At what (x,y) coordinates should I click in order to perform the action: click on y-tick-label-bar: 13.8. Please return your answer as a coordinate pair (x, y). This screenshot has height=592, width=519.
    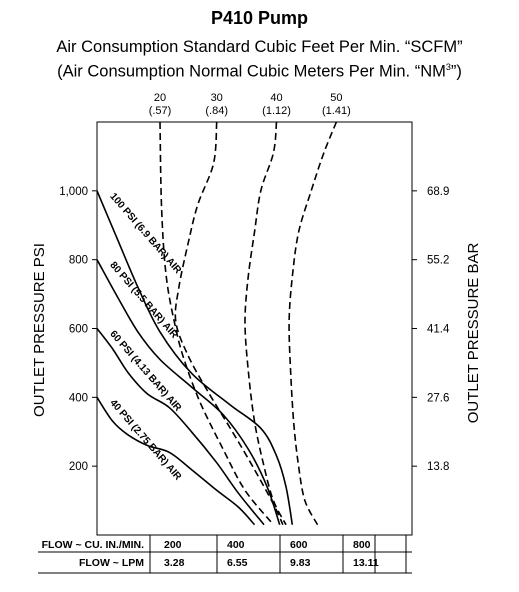
    Looking at the image, I should click on (438, 467).